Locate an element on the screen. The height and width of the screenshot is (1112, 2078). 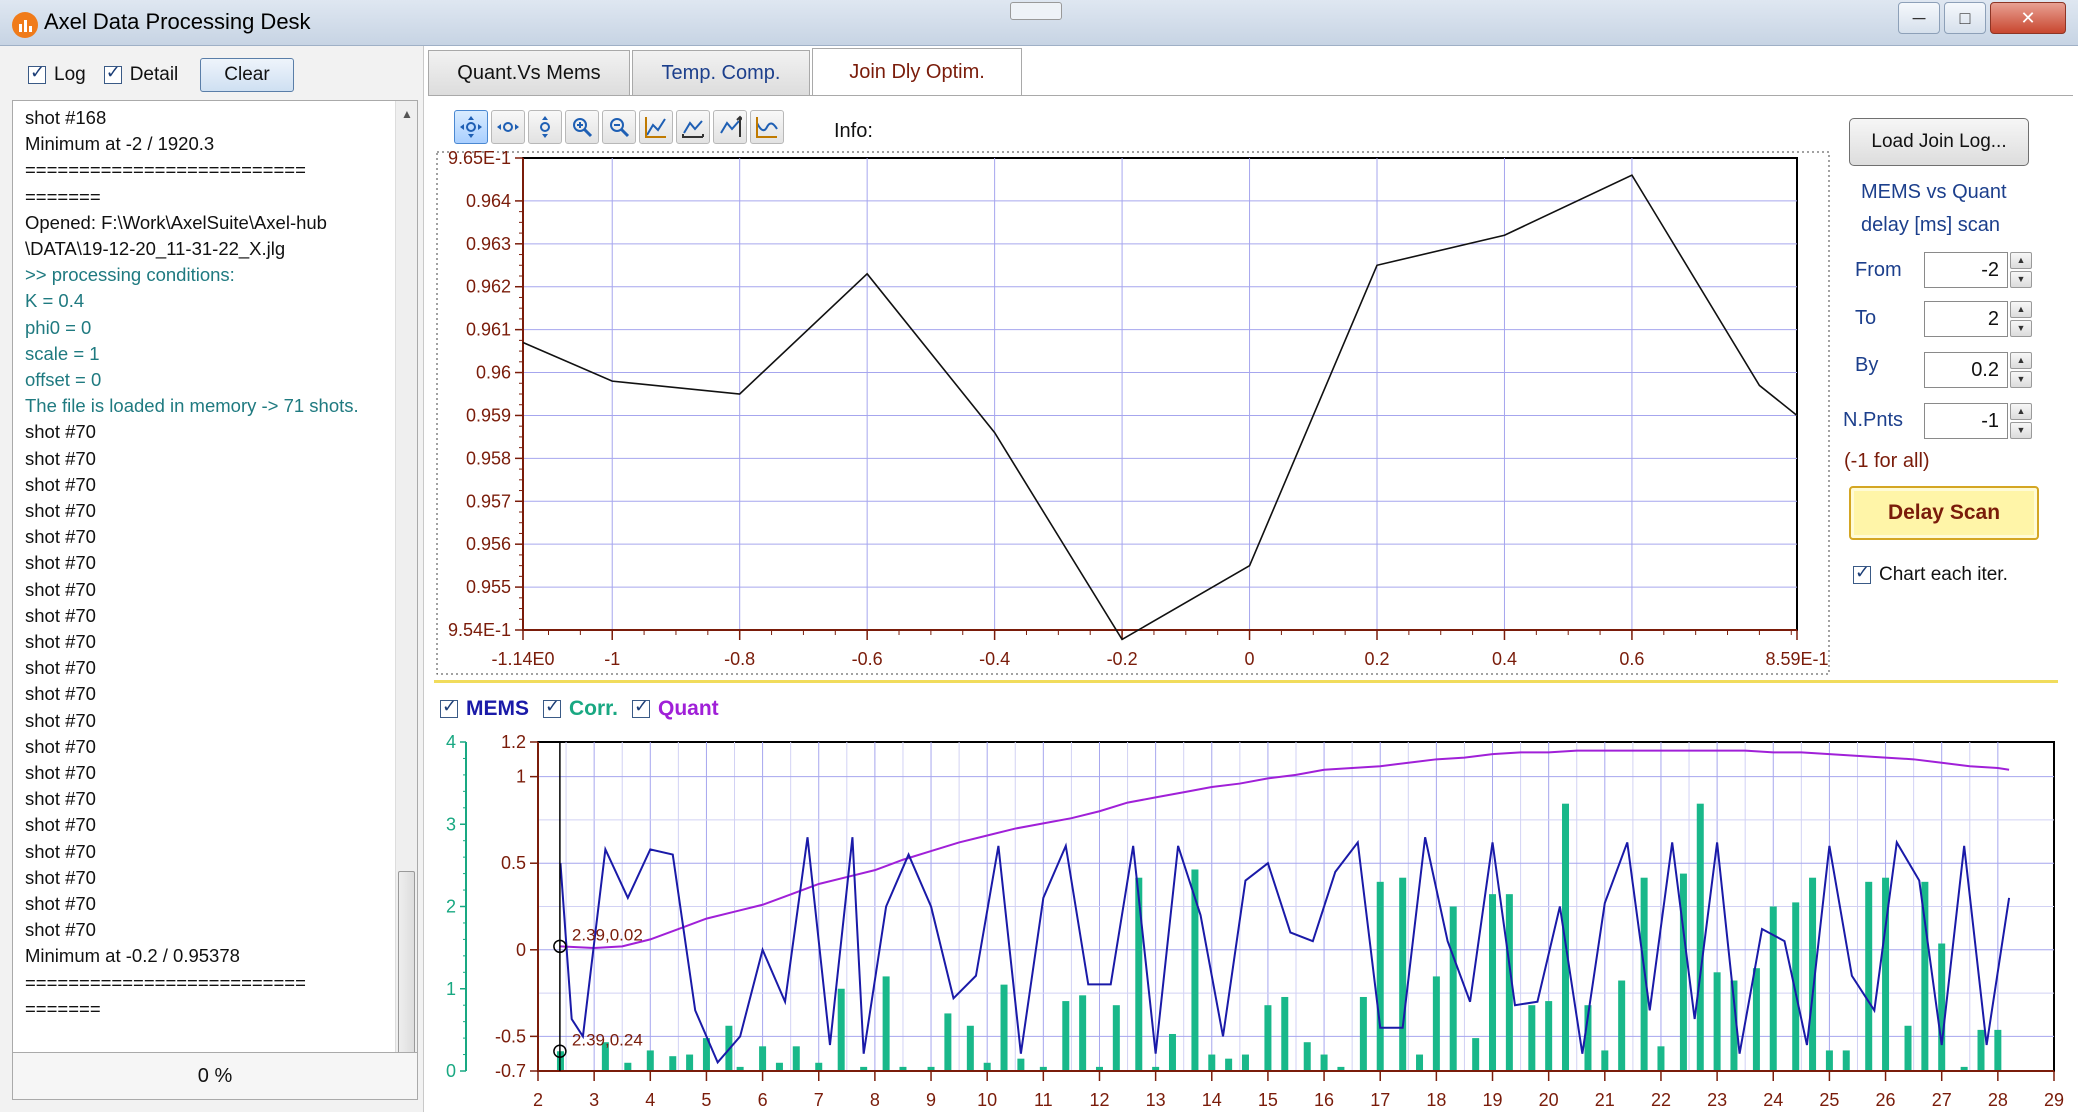
y-tick-label: 0.5 is located at coordinates (513, 863).